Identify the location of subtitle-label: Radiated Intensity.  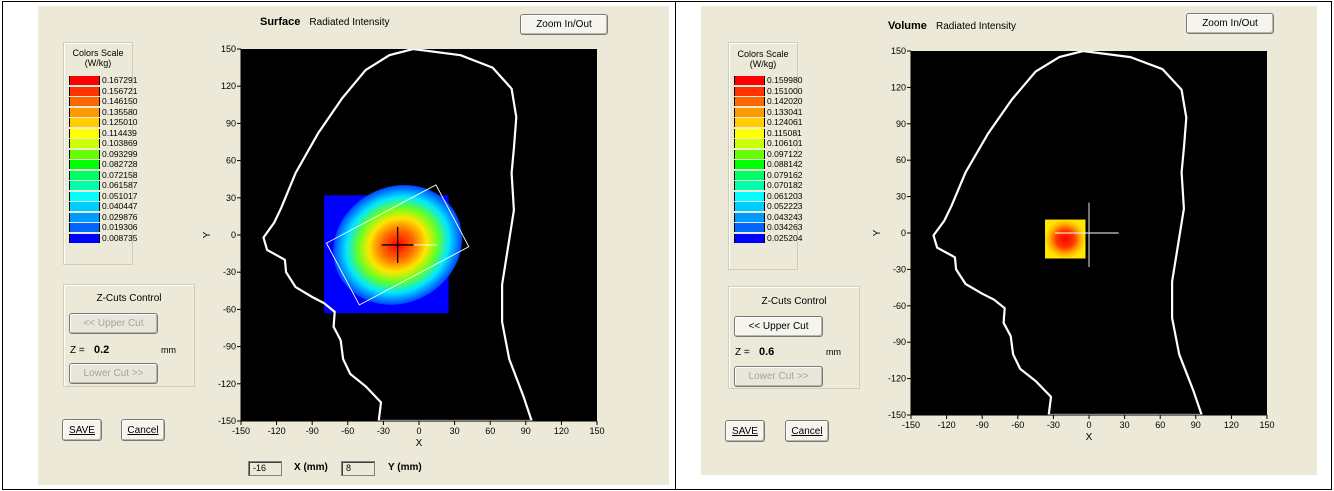
(976, 26).